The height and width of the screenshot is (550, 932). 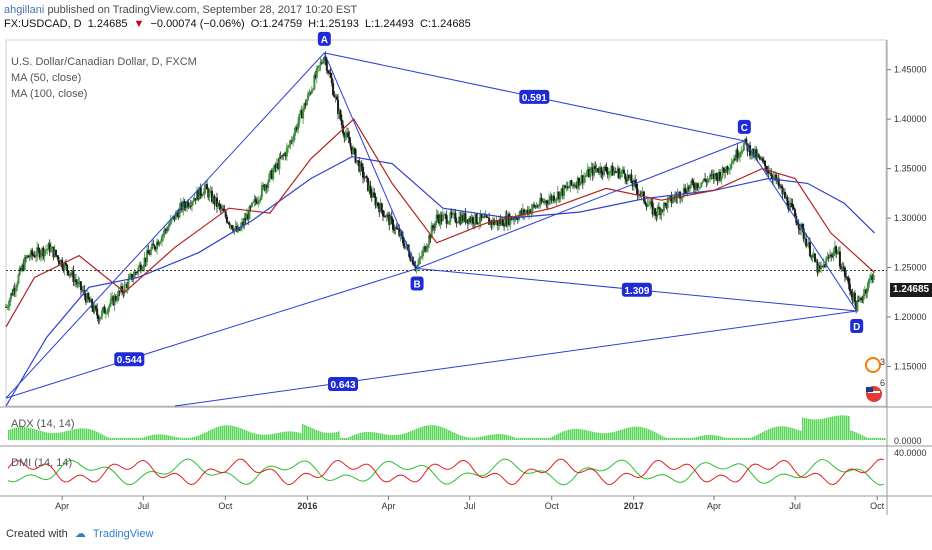 What do you see at coordinates (24, 10) in the screenshot?
I see `author-link: ahgillani` at bounding box center [24, 10].